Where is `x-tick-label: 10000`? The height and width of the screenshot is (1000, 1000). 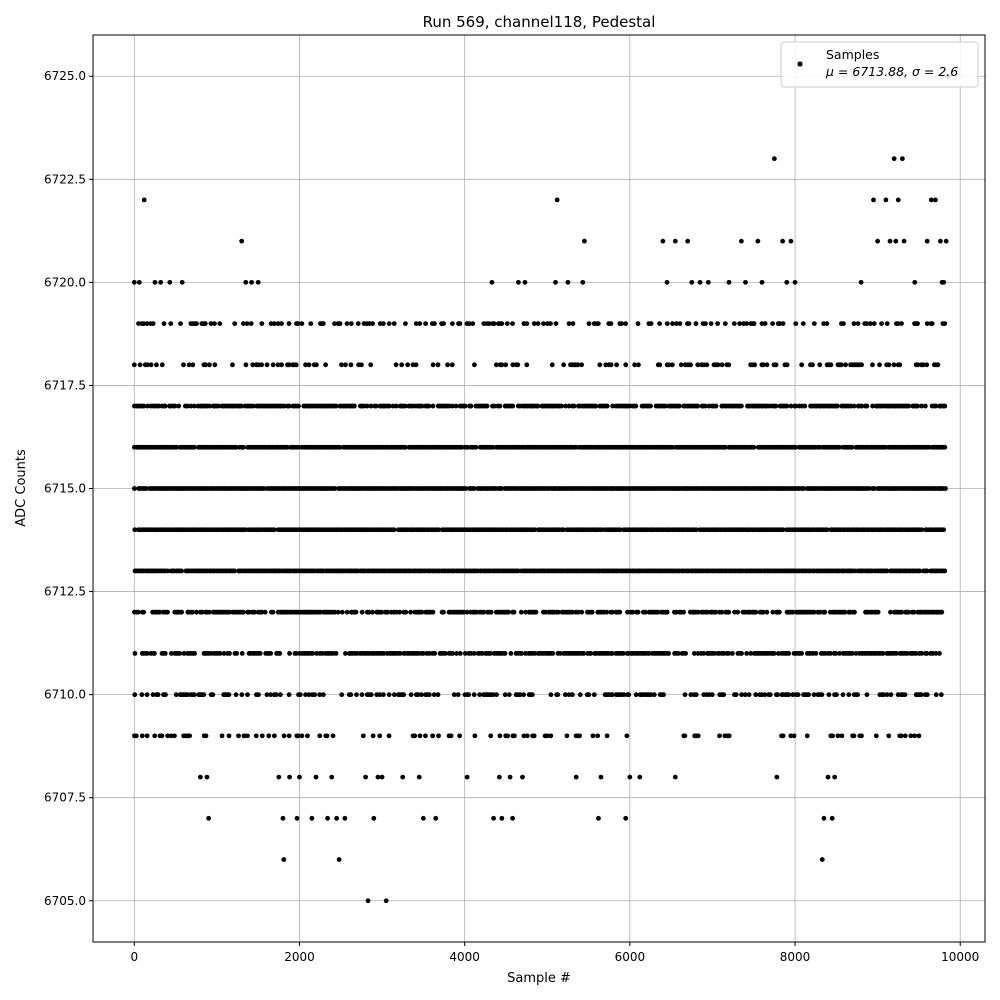 x-tick-label: 10000 is located at coordinates (960, 957).